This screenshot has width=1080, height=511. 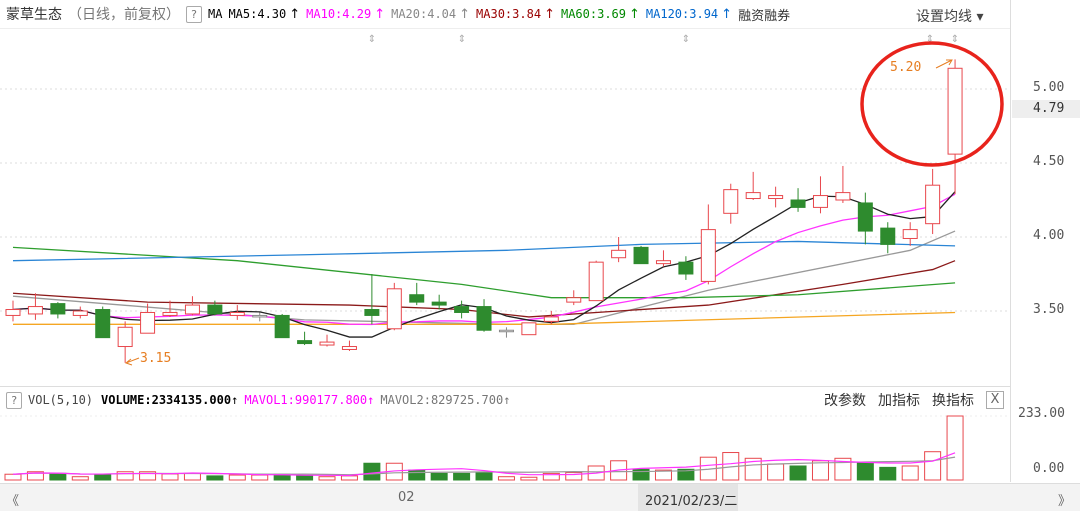 What do you see at coordinates (61, 400) in the screenshot?
I see `volume-indicator-name: VOL(5,10)` at bounding box center [61, 400].